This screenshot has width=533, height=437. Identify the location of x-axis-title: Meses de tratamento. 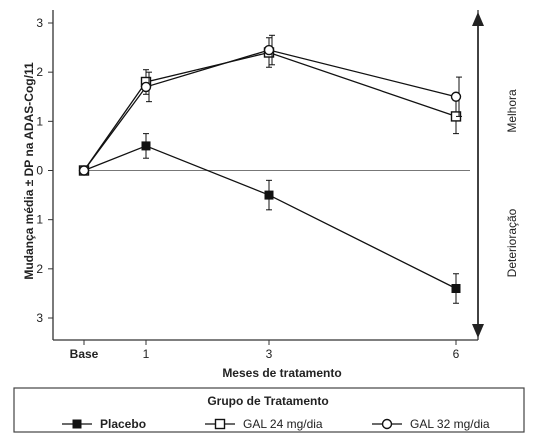
(281, 373).